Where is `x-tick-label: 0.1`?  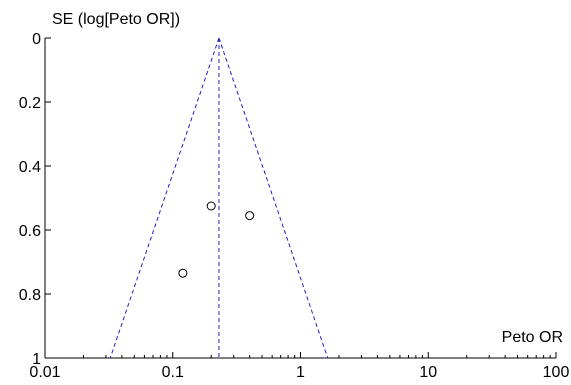 x-tick-label: 0.1 is located at coordinates (173, 372).